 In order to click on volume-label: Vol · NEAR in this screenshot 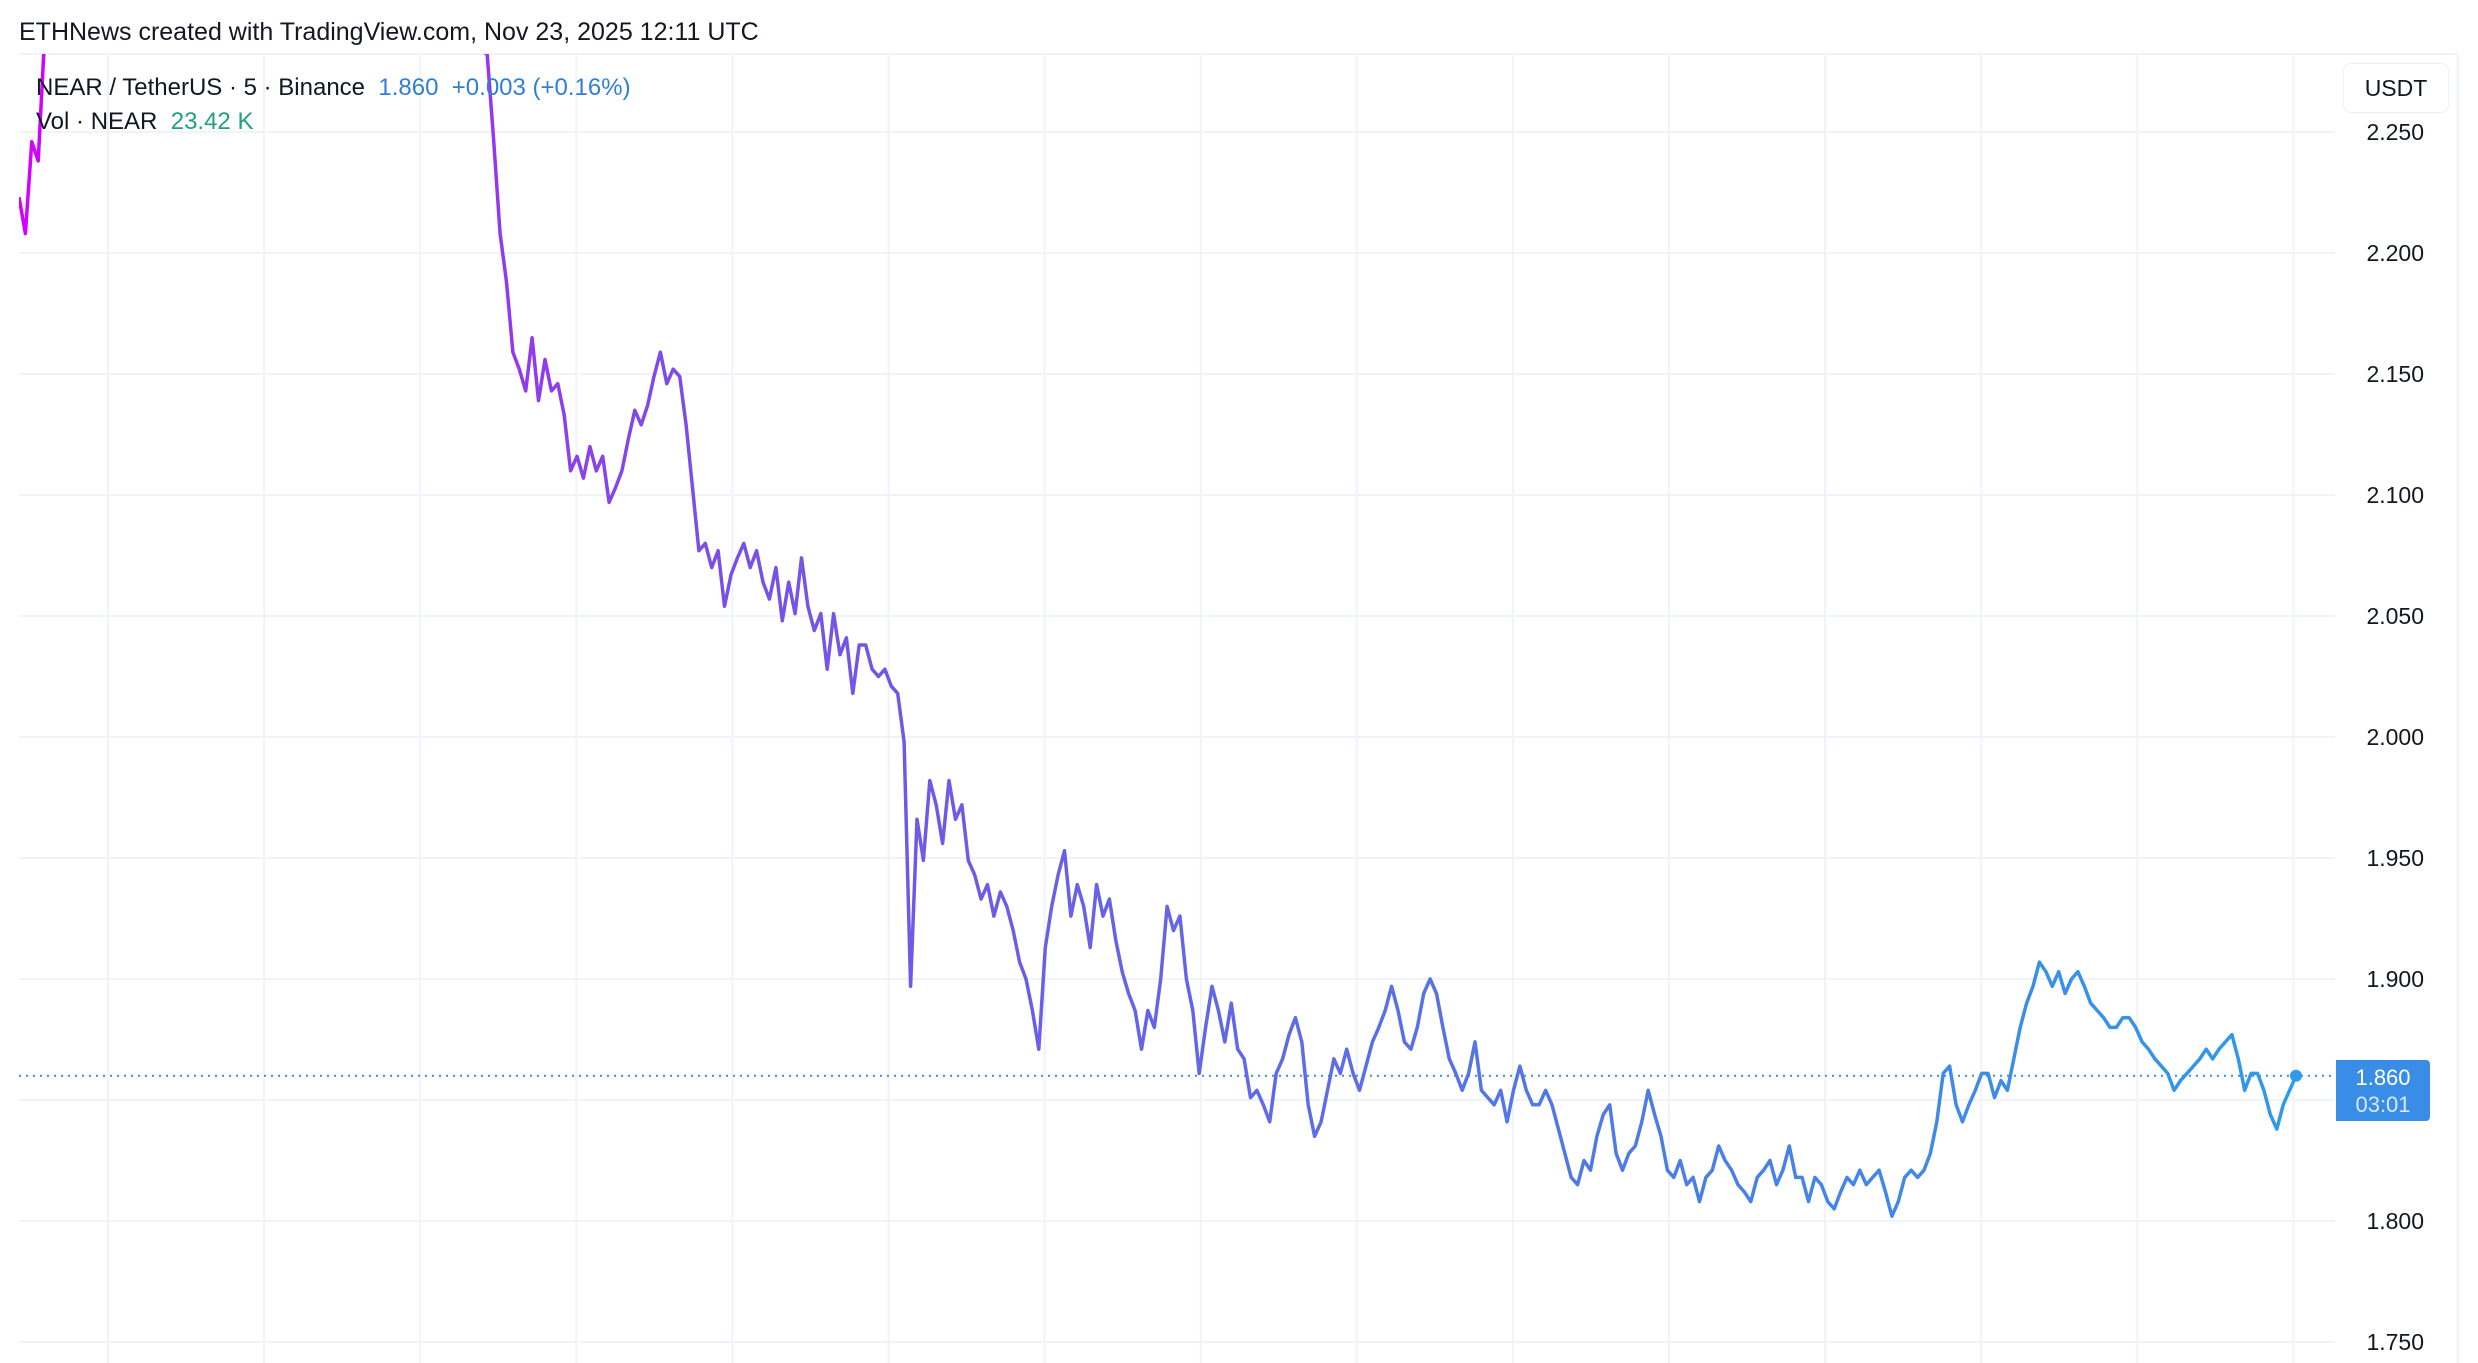, I will do `click(97, 121)`.